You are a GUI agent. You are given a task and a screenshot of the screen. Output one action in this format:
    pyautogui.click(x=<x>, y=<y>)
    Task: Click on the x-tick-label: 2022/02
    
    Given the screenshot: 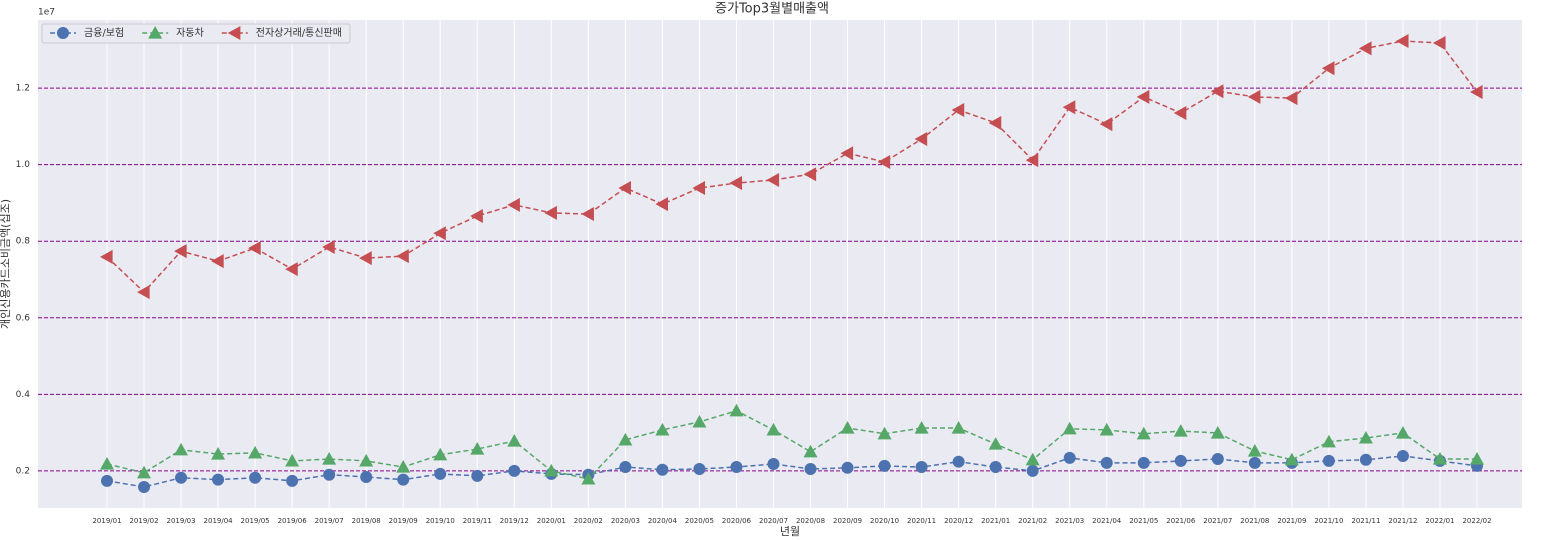 What is the action you would take?
    pyautogui.click(x=1476, y=521)
    